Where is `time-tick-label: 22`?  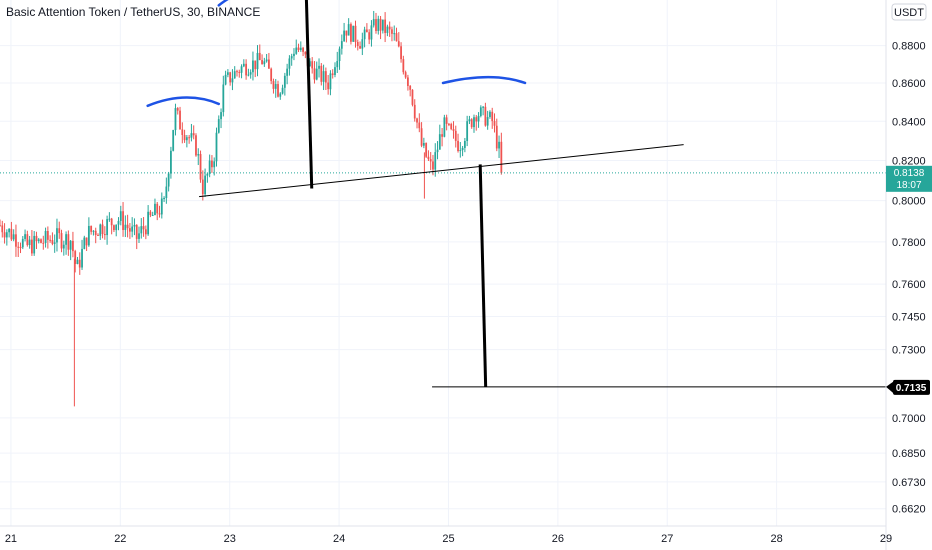 time-tick-label: 22 is located at coordinates (120, 539).